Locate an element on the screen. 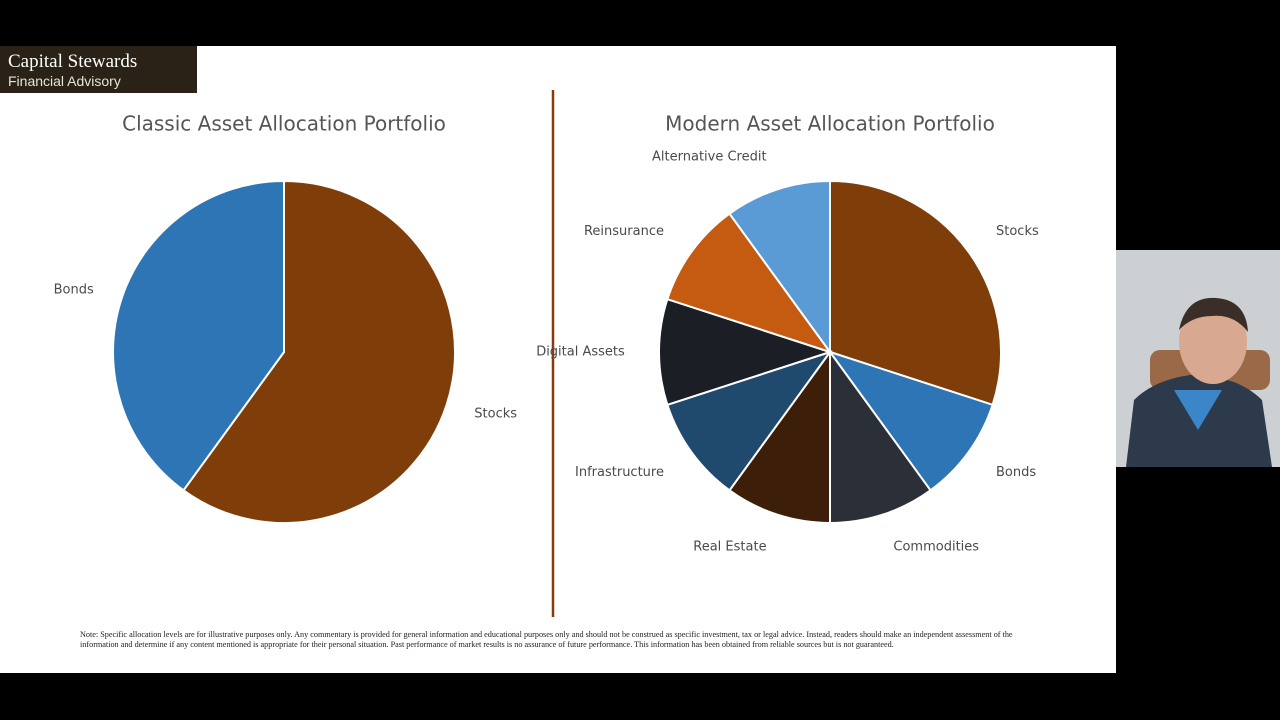 The width and height of the screenshot is (1280, 720). webcam-image is located at coordinates (1198, 358).